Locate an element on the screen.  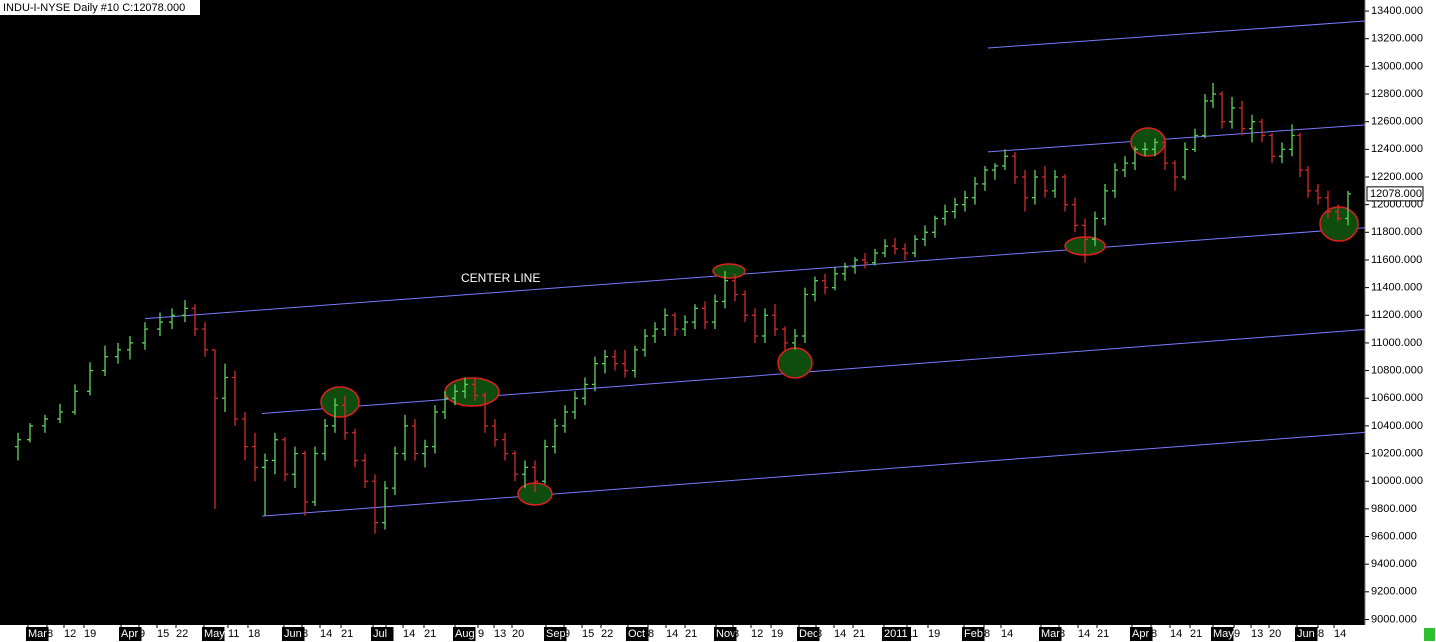
y-tick-label: 12600.000 is located at coordinates (1397, 122).